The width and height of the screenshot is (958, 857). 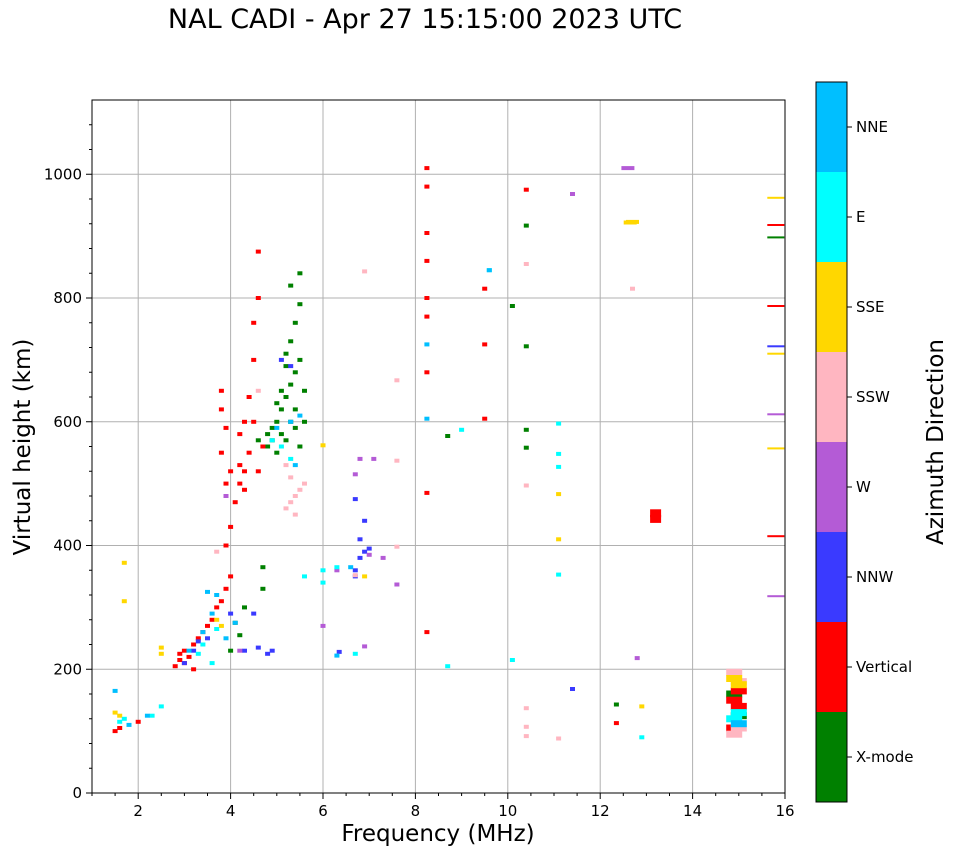 What do you see at coordinates (416, 811) in the screenshot?
I see `x-tick-label: 8` at bounding box center [416, 811].